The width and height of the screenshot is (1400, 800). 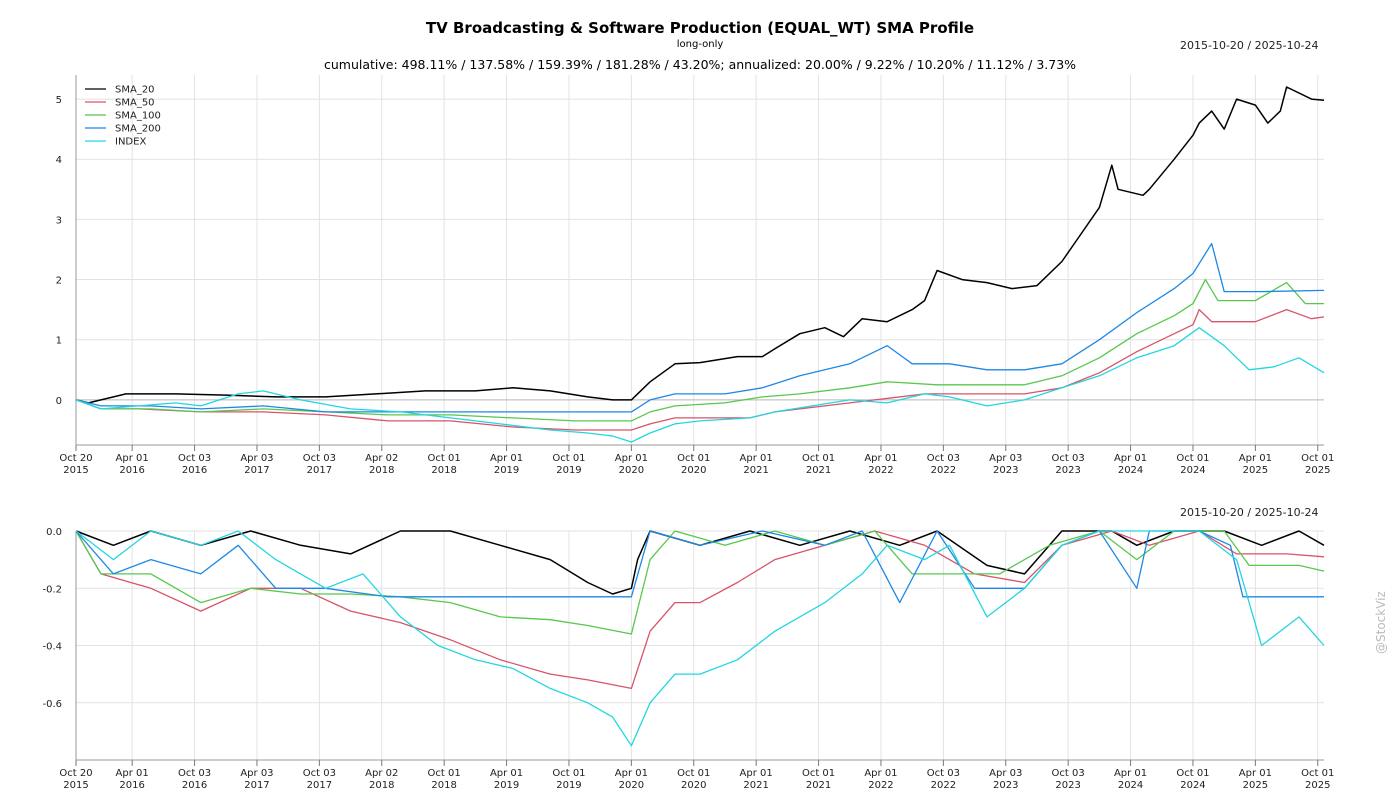 I want to click on legend-label: INDEX, so click(x=130, y=142).